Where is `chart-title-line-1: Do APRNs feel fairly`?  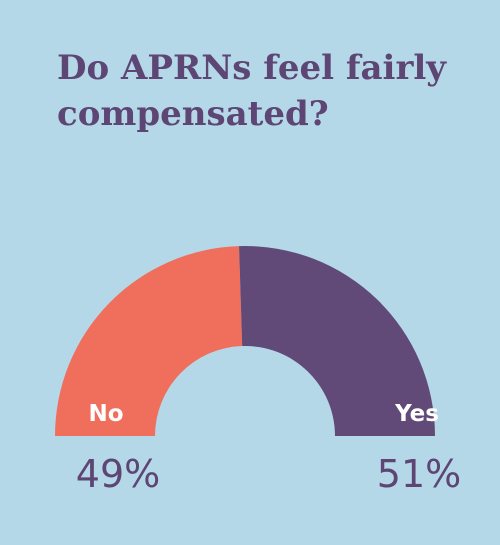
chart-title-line-1: Do APRNs feel fairly is located at coordinates (252, 68).